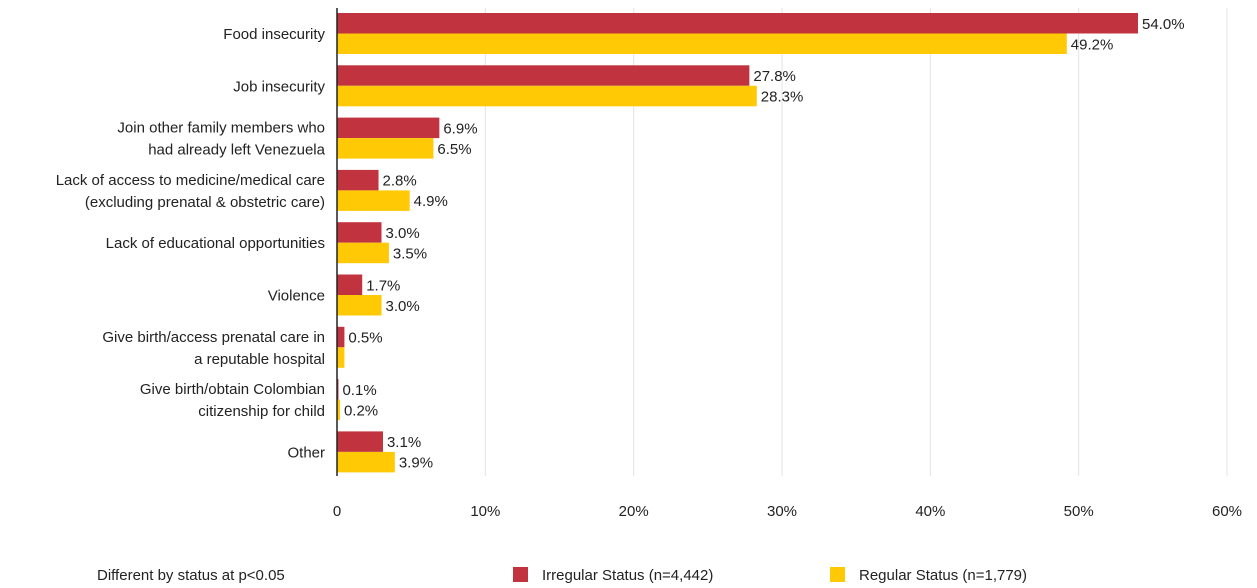  I want to click on data-label: 4.9%, so click(431, 201).